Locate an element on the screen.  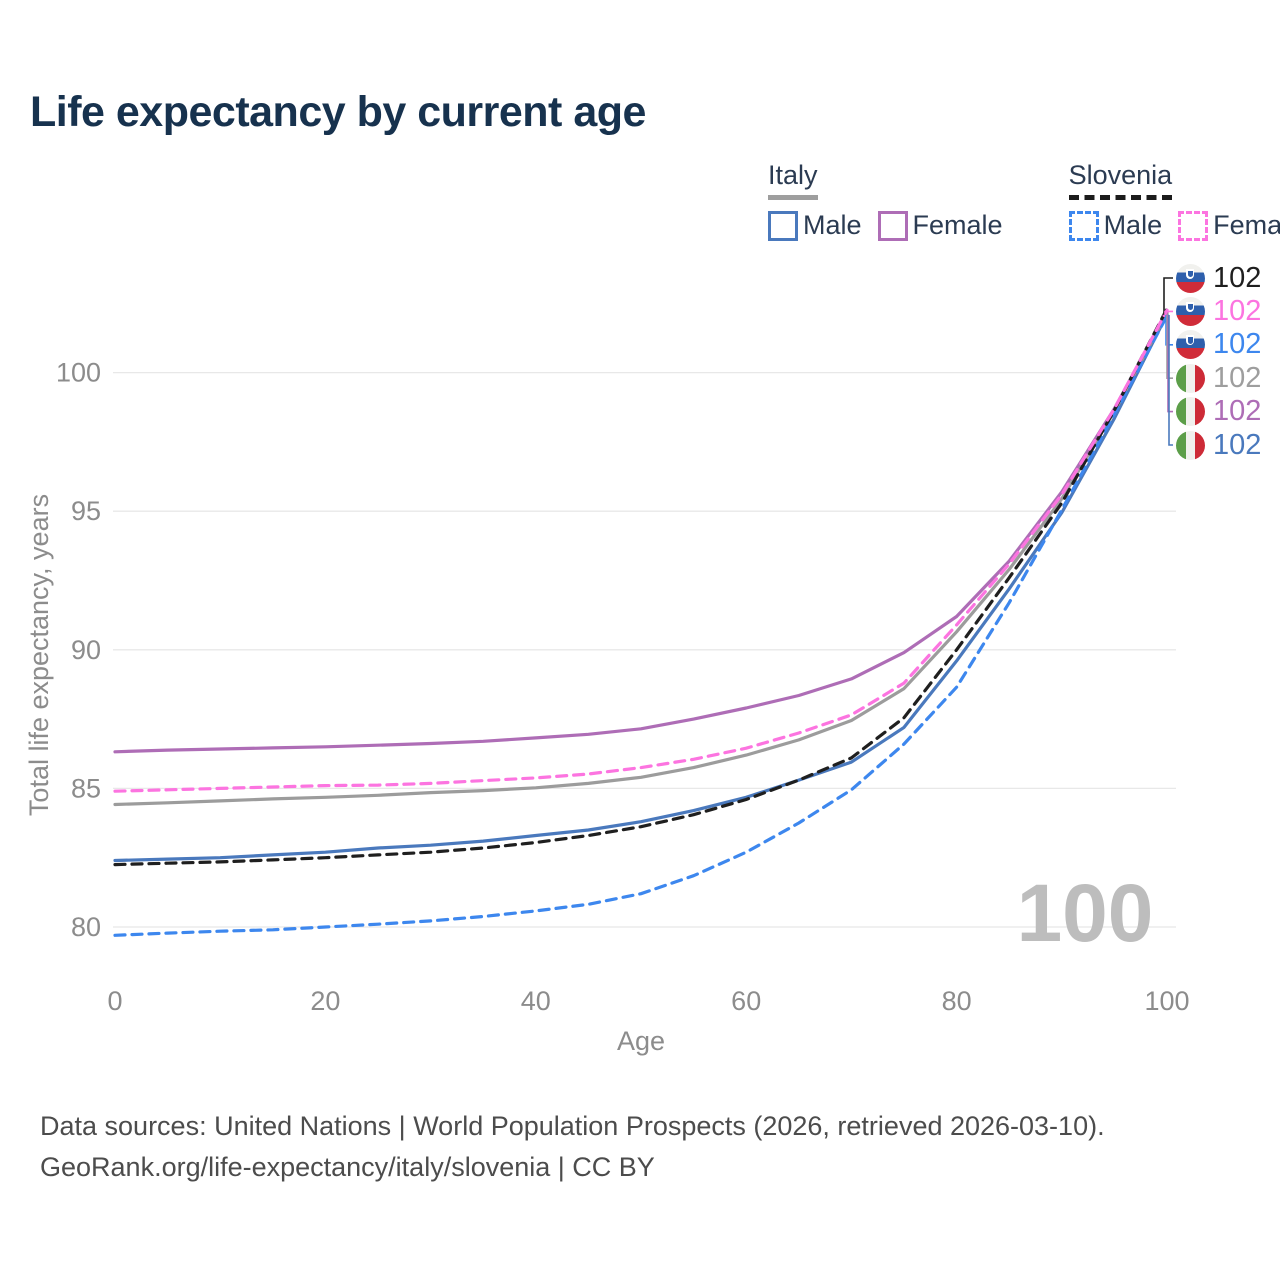
legend-item-italy-female: Female is located at coordinates (940, 225).